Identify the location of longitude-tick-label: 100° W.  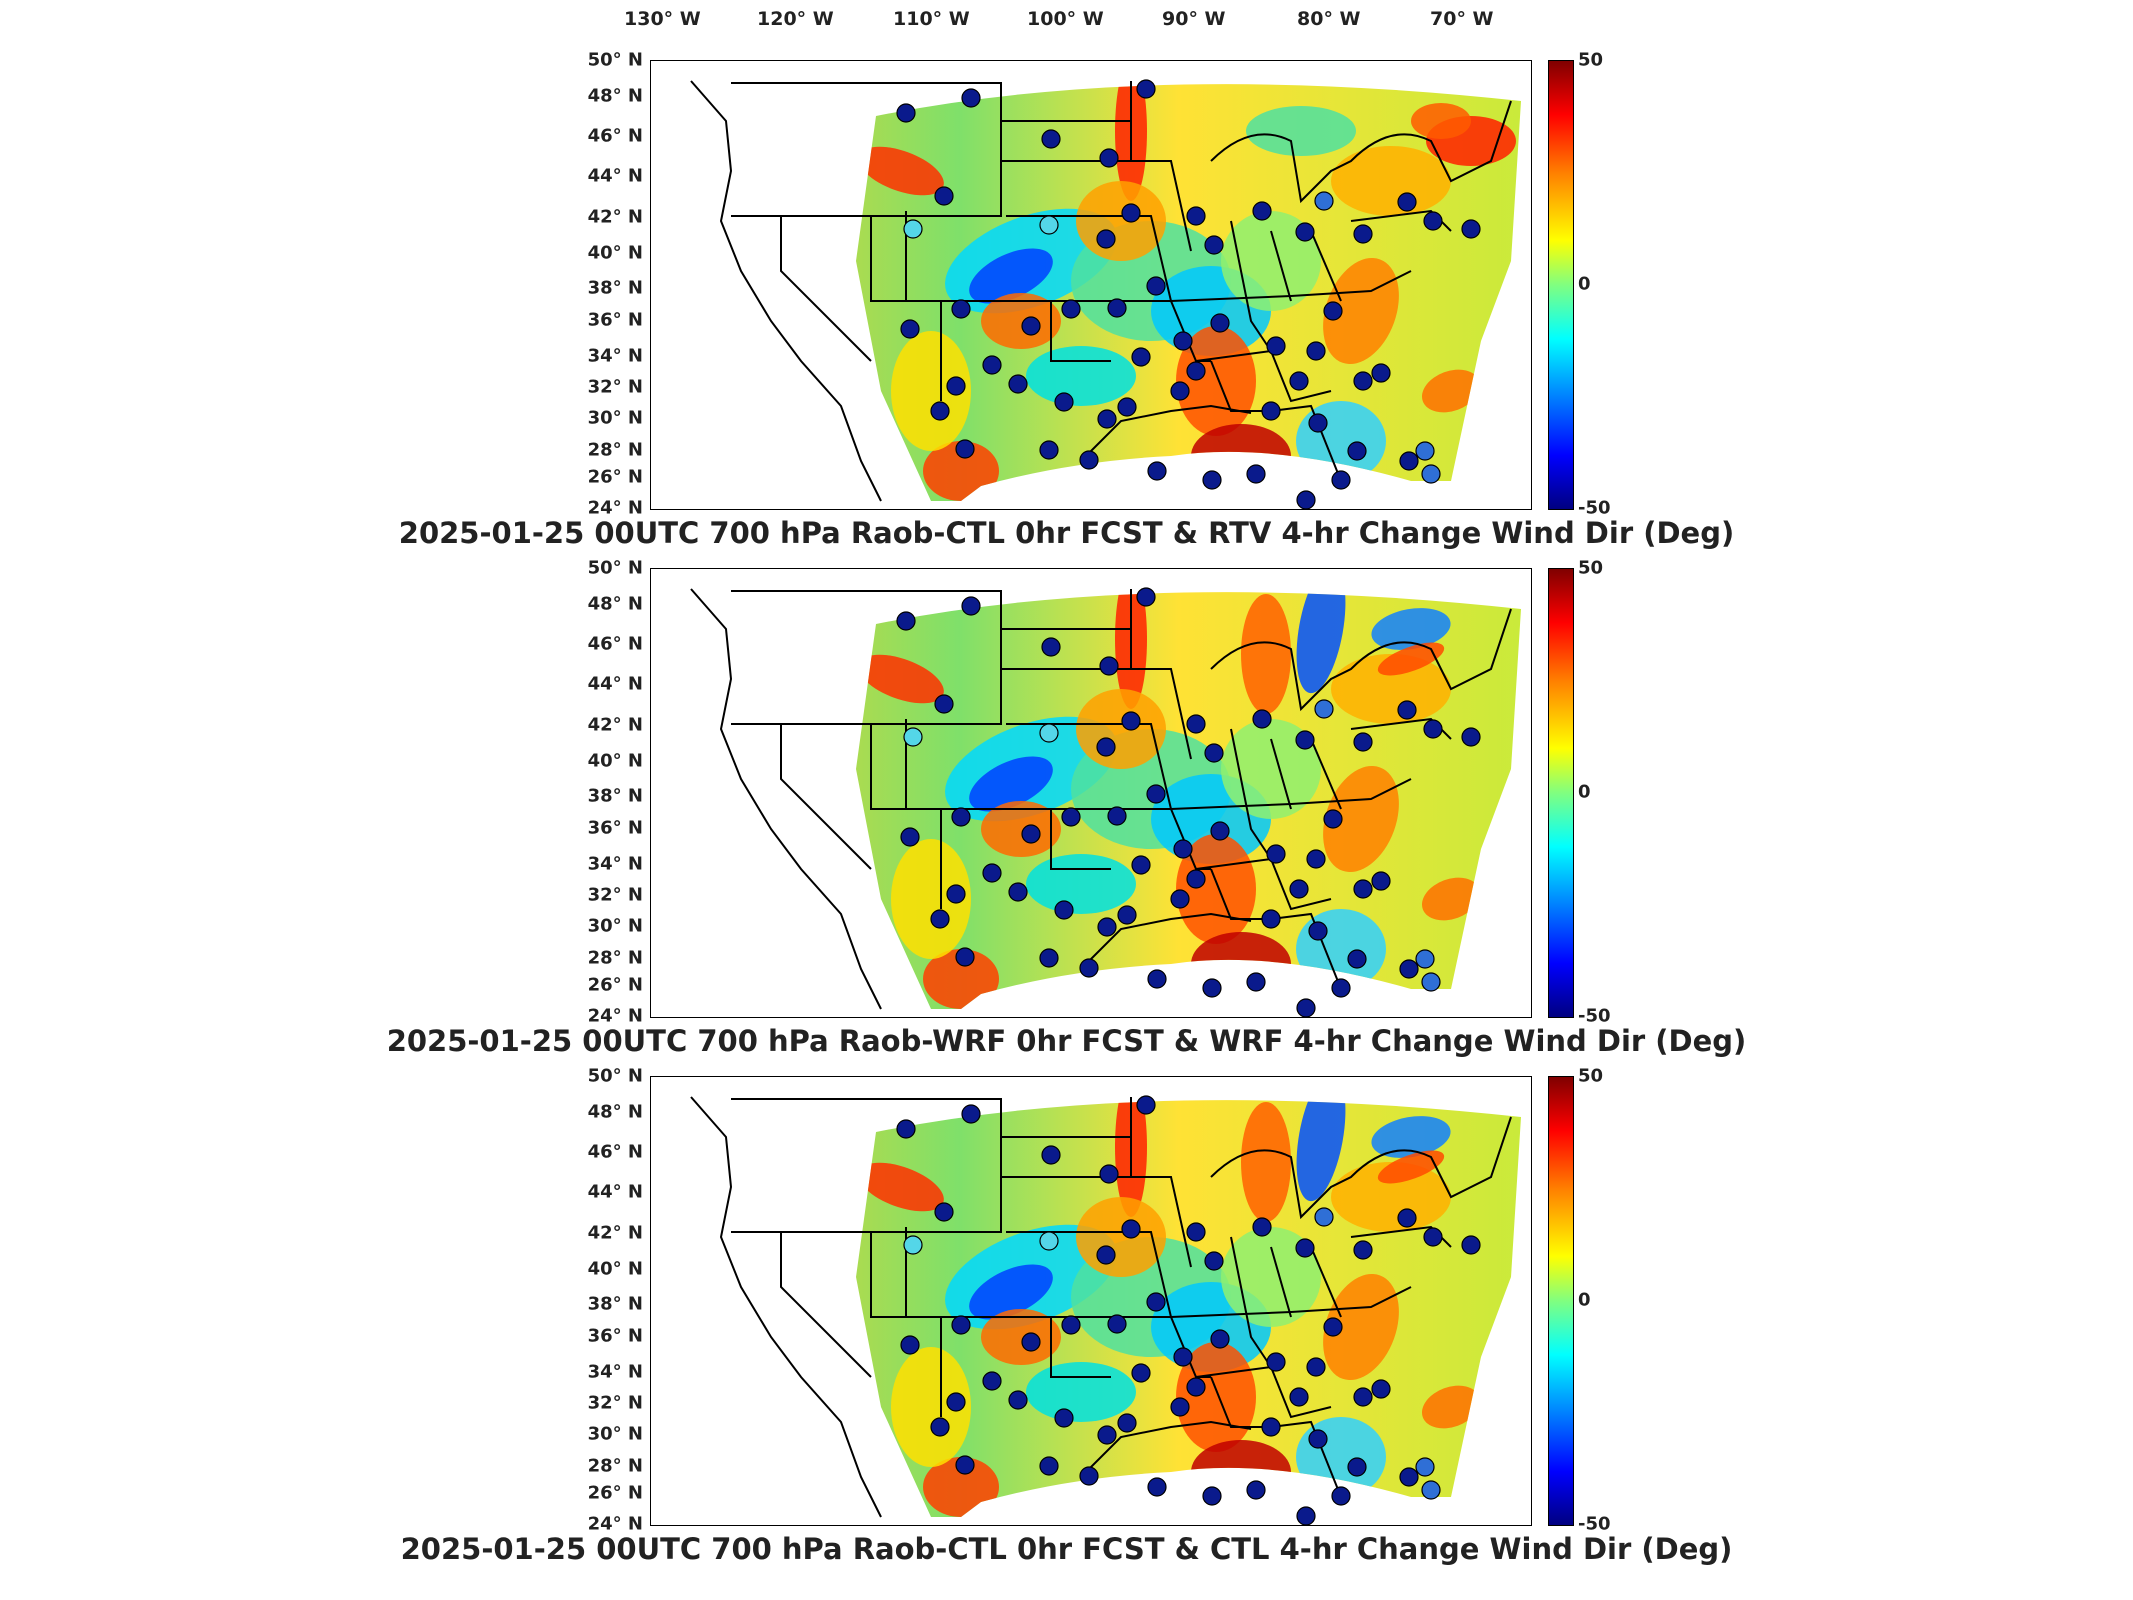
(1065, 19).